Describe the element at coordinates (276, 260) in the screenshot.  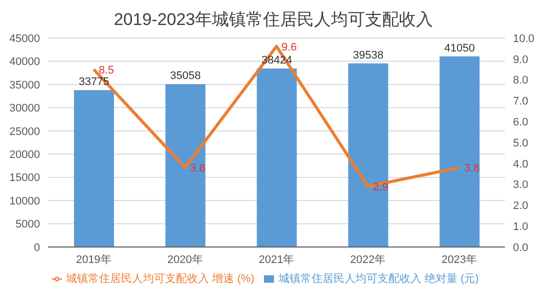
I see `x-tick-label: 2021年` at that location.